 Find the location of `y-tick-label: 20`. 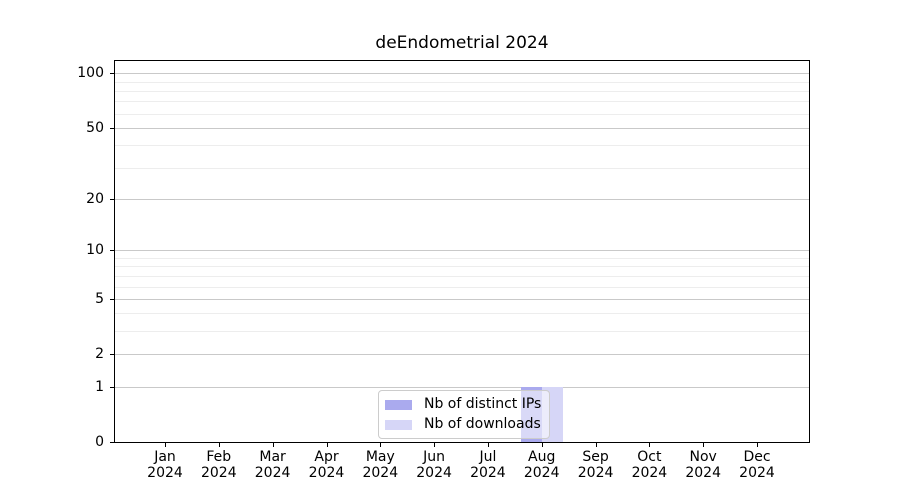

y-tick-label: 20 is located at coordinates (95, 198).